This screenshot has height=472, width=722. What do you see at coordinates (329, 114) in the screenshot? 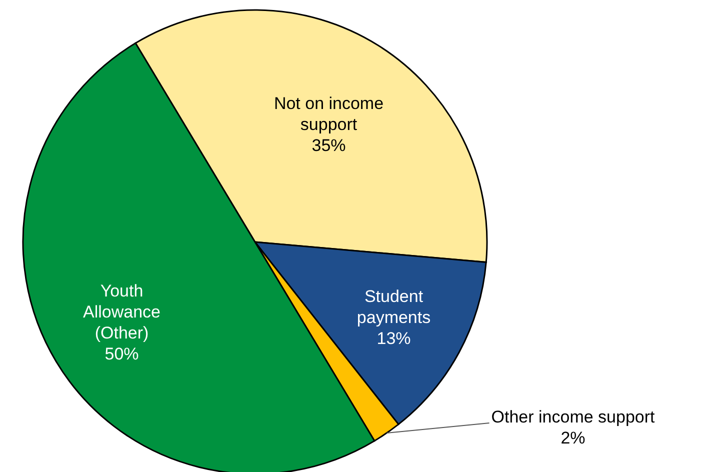
I see `slice-label: Not on income support` at bounding box center [329, 114].